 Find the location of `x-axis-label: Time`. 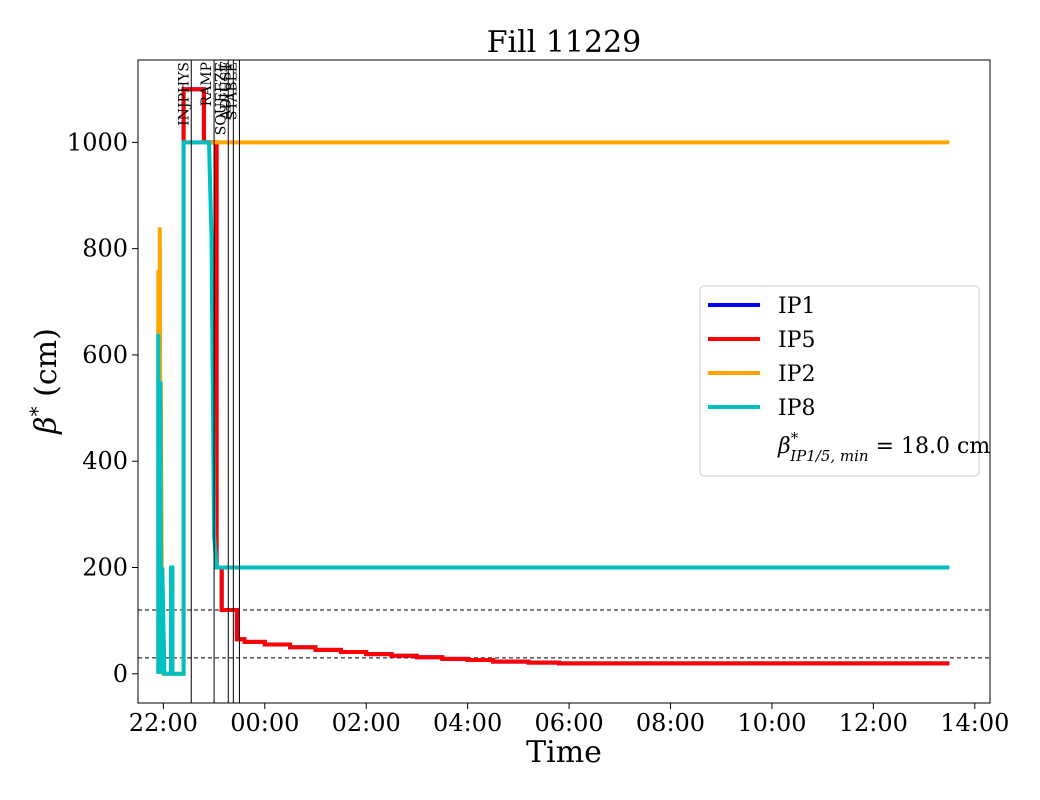

x-axis-label: Time is located at coordinates (564, 752).